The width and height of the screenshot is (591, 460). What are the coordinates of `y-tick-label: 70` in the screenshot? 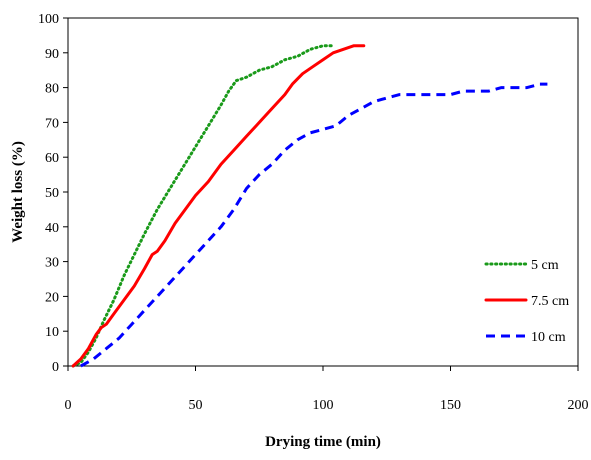 It's located at (52, 123).